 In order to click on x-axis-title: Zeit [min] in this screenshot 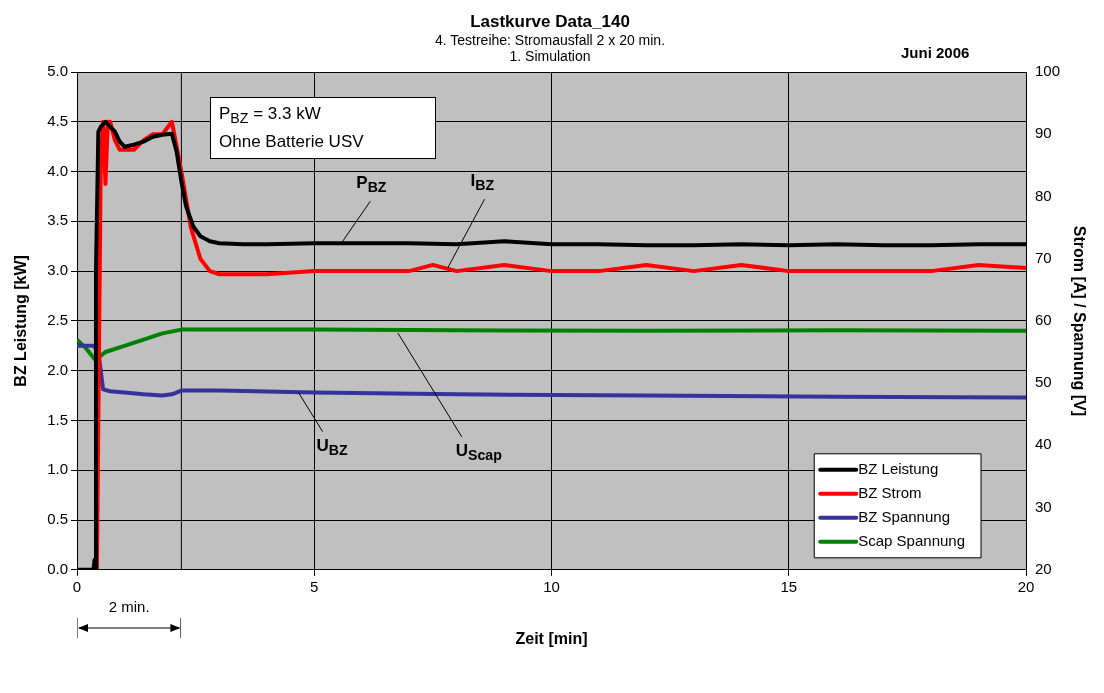, I will do `click(551, 638)`.